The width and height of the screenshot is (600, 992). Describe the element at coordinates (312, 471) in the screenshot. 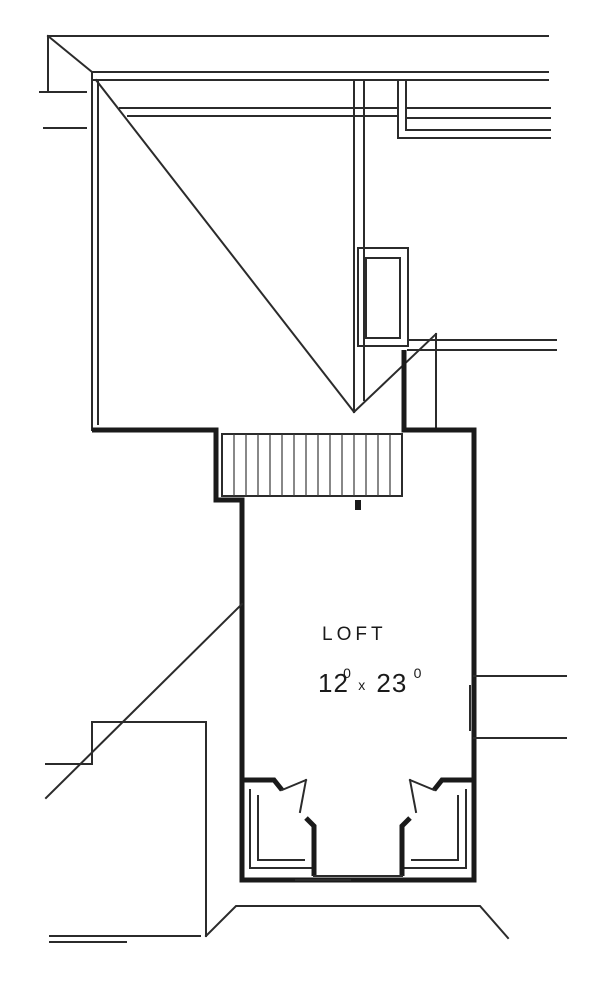

I see `stair` at that location.